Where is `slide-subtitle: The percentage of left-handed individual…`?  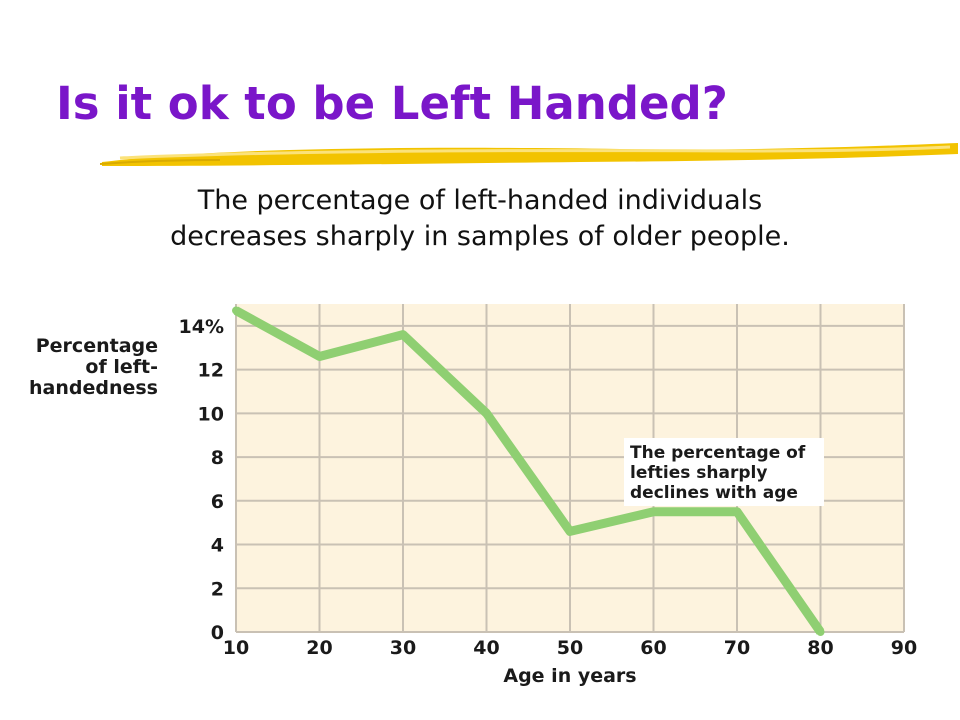
slide-subtitle: The percentage of left-handed individual… is located at coordinates (480, 219).